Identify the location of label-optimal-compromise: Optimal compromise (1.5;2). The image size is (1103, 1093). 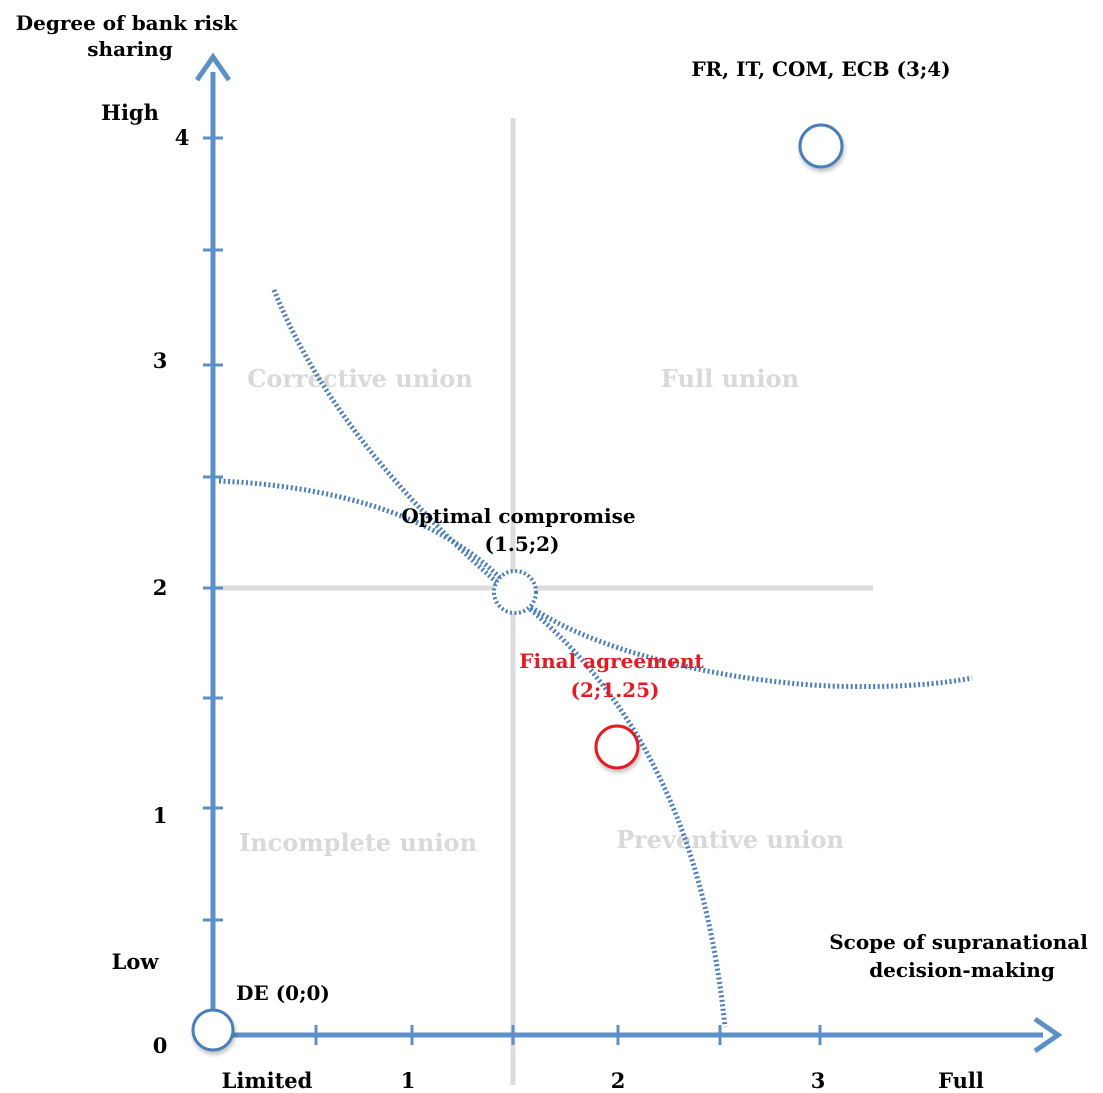
(521, 530).